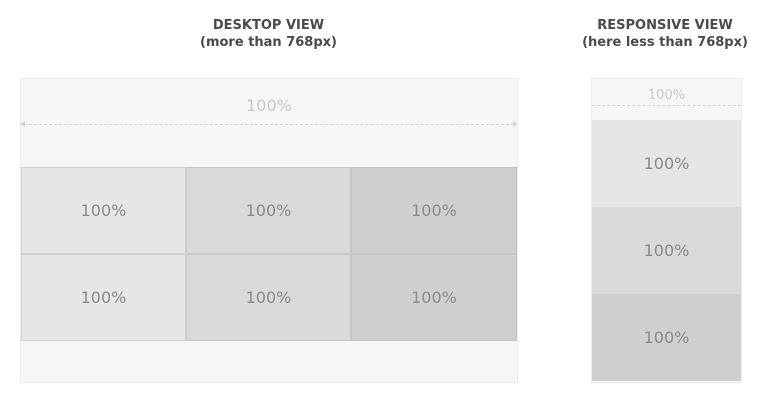 Image resolution: width=762 pixels, height=414 pixels. Describe the element at coordinates (268, 25) in the screenshot. I see `desktop-view-title: DESKTOP VIEW` at that location.